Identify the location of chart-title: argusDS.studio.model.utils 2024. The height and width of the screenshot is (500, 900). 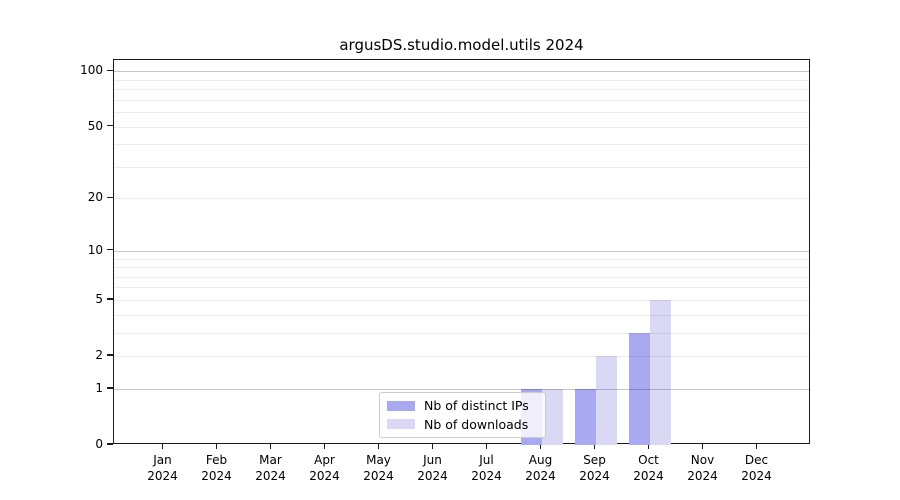
(461, 45).